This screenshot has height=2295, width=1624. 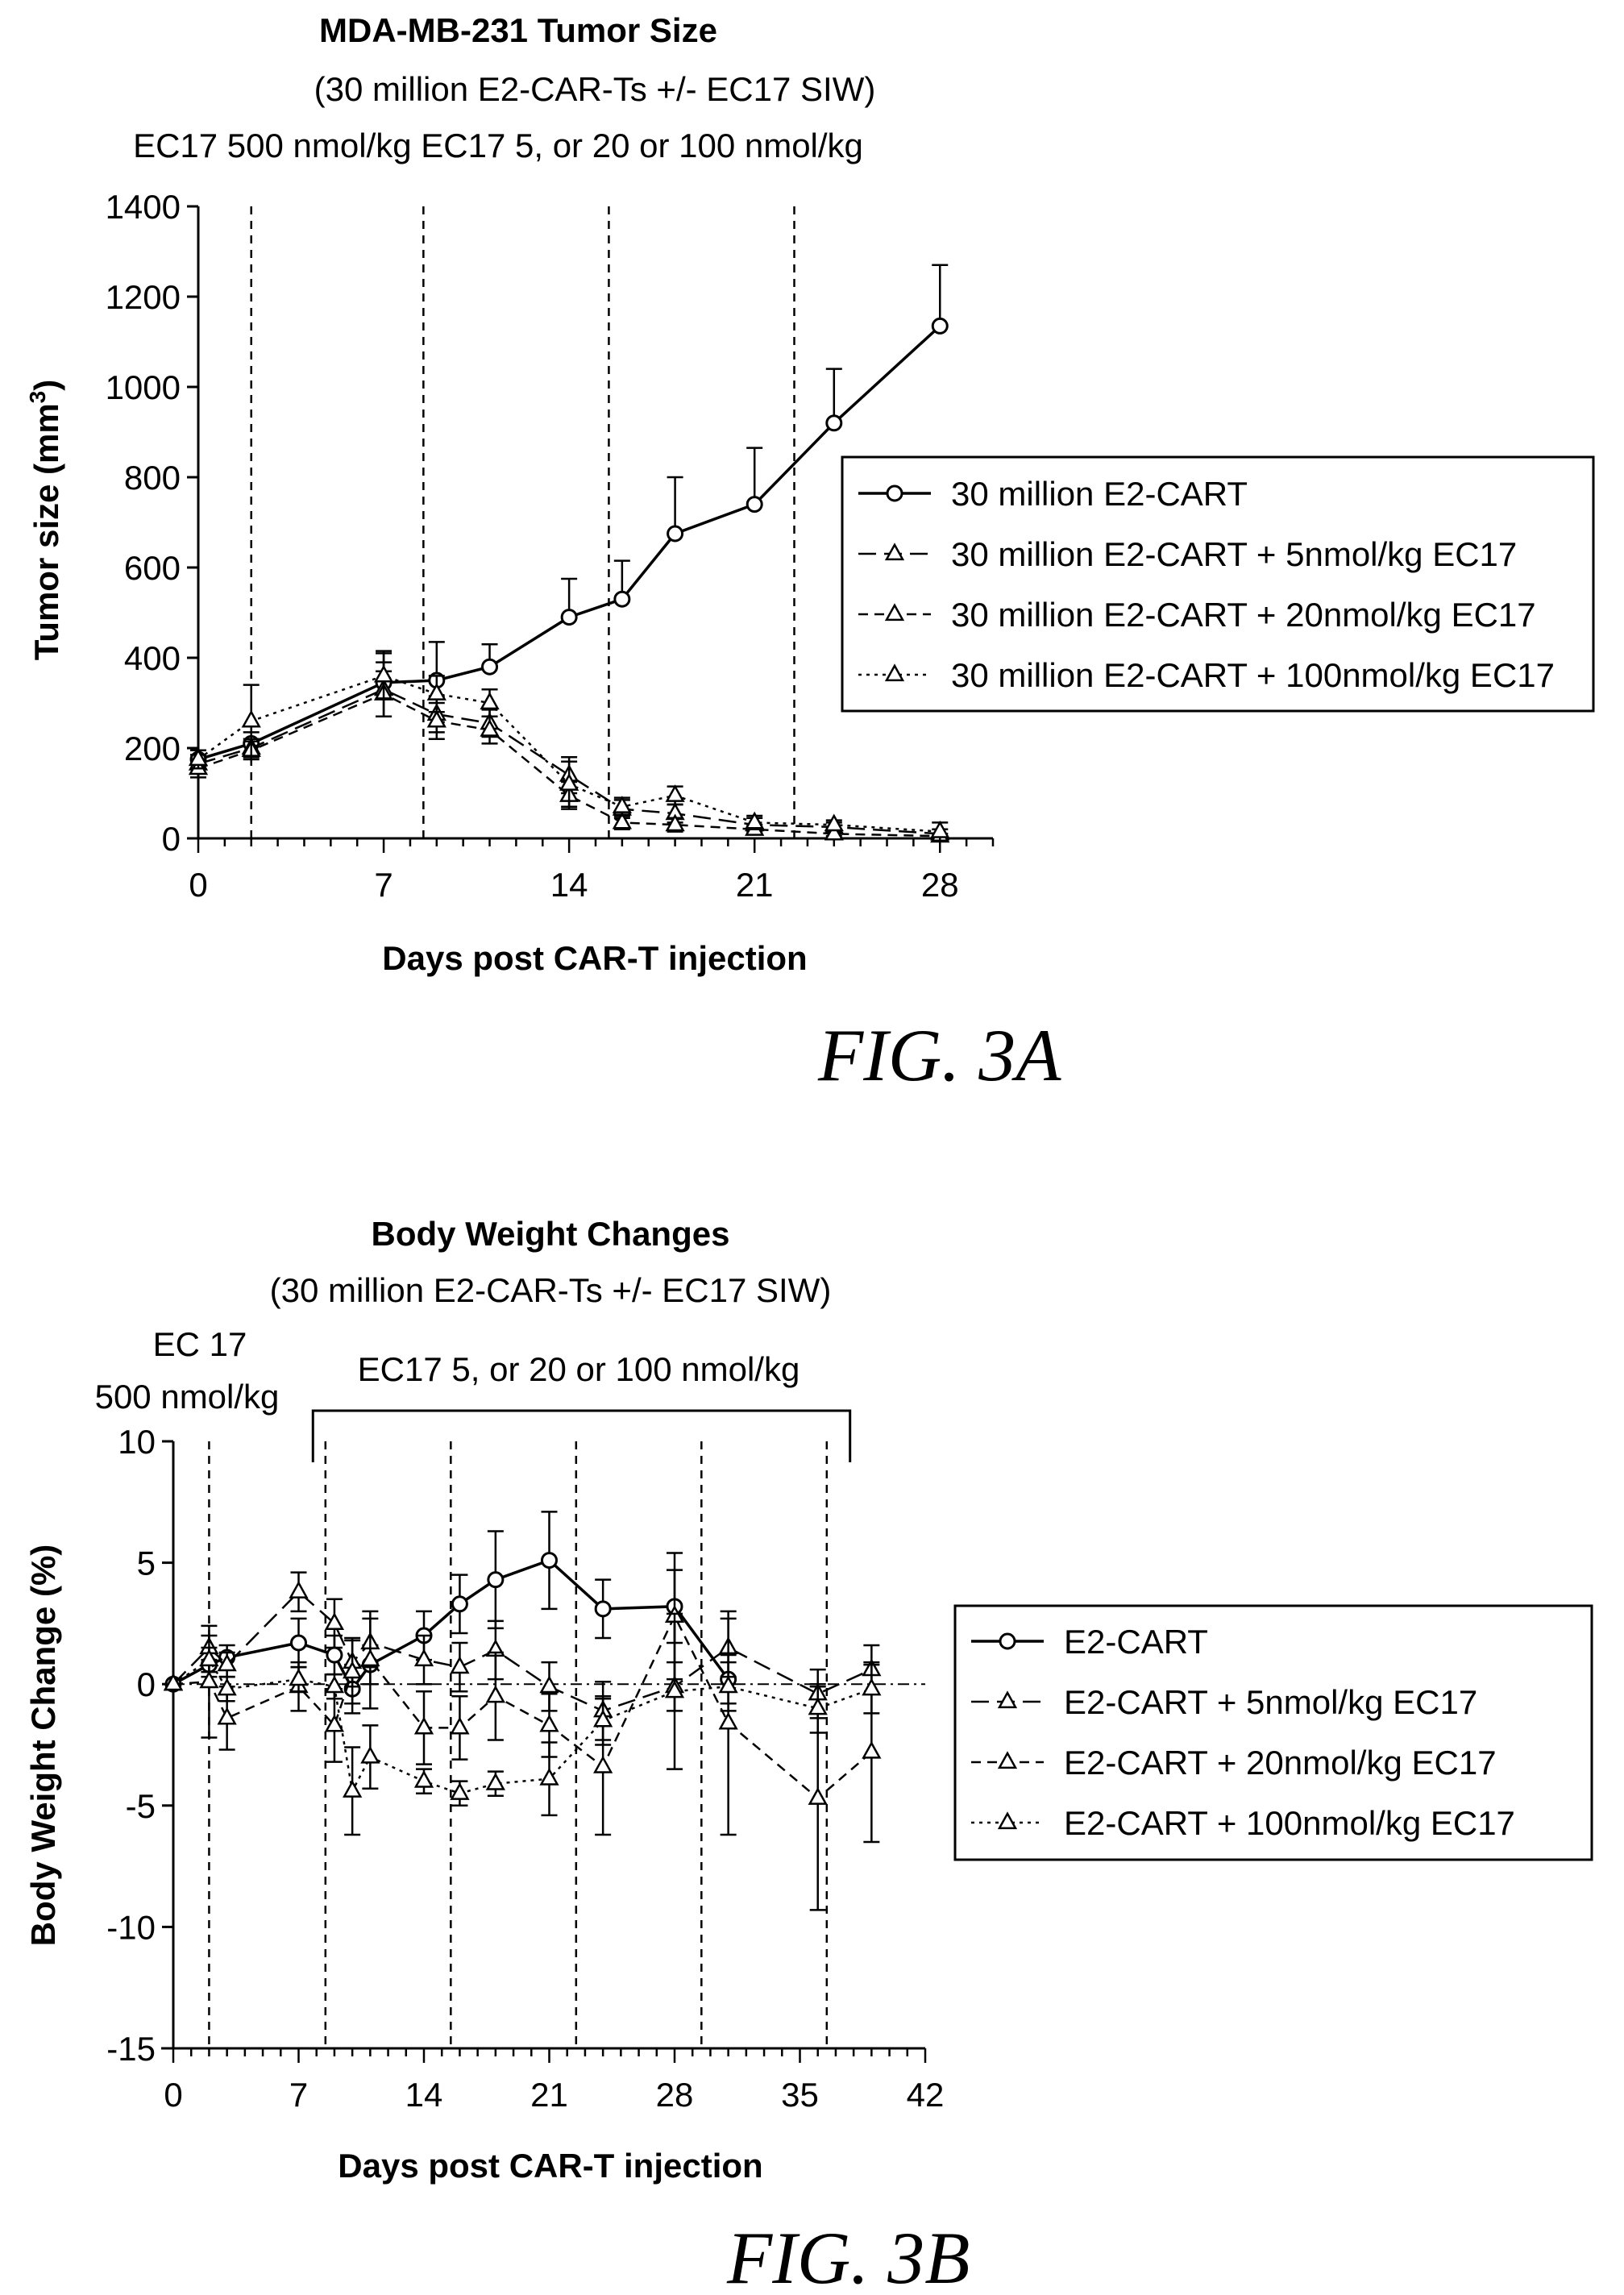 I want to click on chart-a-x-tick-label: 28, so click(x=940, y=885).